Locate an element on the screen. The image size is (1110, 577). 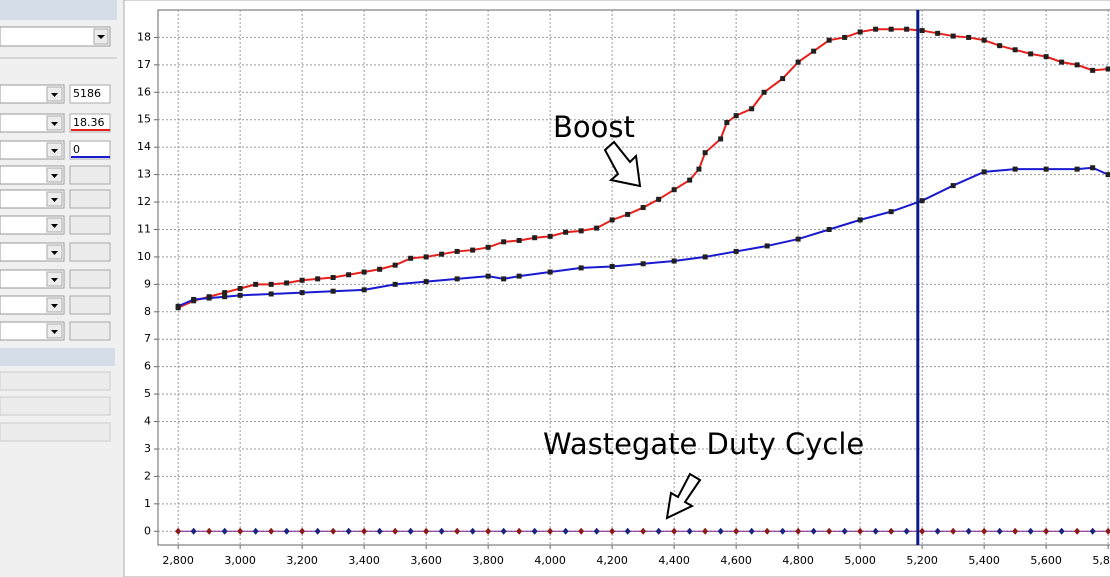
x-tick-label: 5,200 is located at coordinates (922, 560).